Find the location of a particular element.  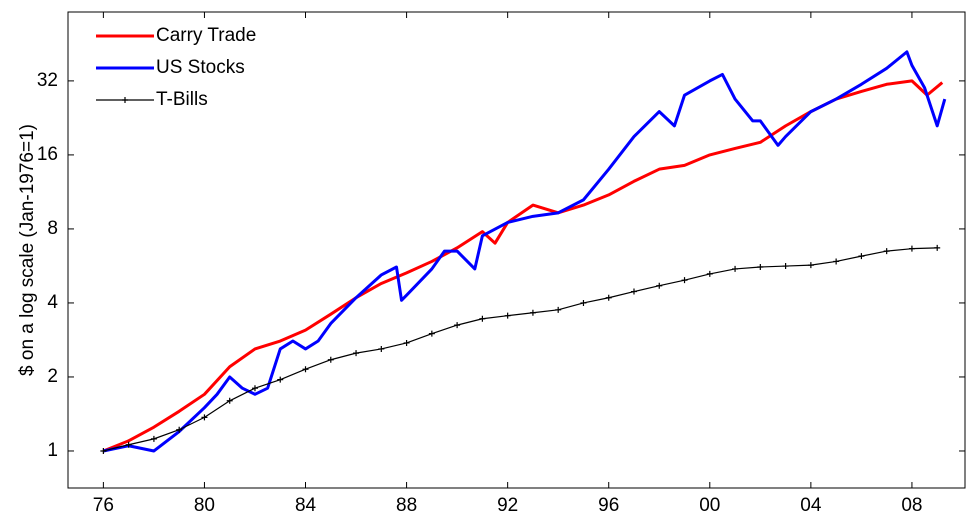

legend-marker is located at coordinates (125, 100).